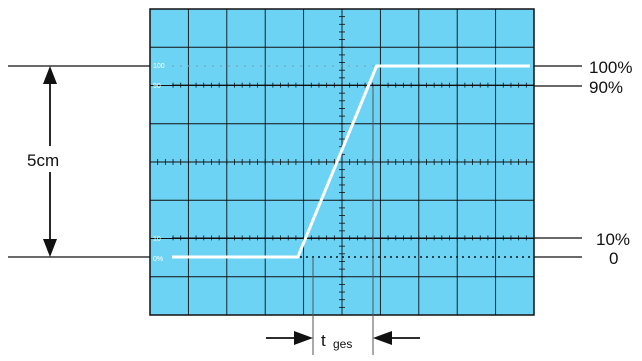  What do you see at coordinates (157, 239) in the screenshot?
I see `screen-label-10: 10` at bounding box center [157, 239].